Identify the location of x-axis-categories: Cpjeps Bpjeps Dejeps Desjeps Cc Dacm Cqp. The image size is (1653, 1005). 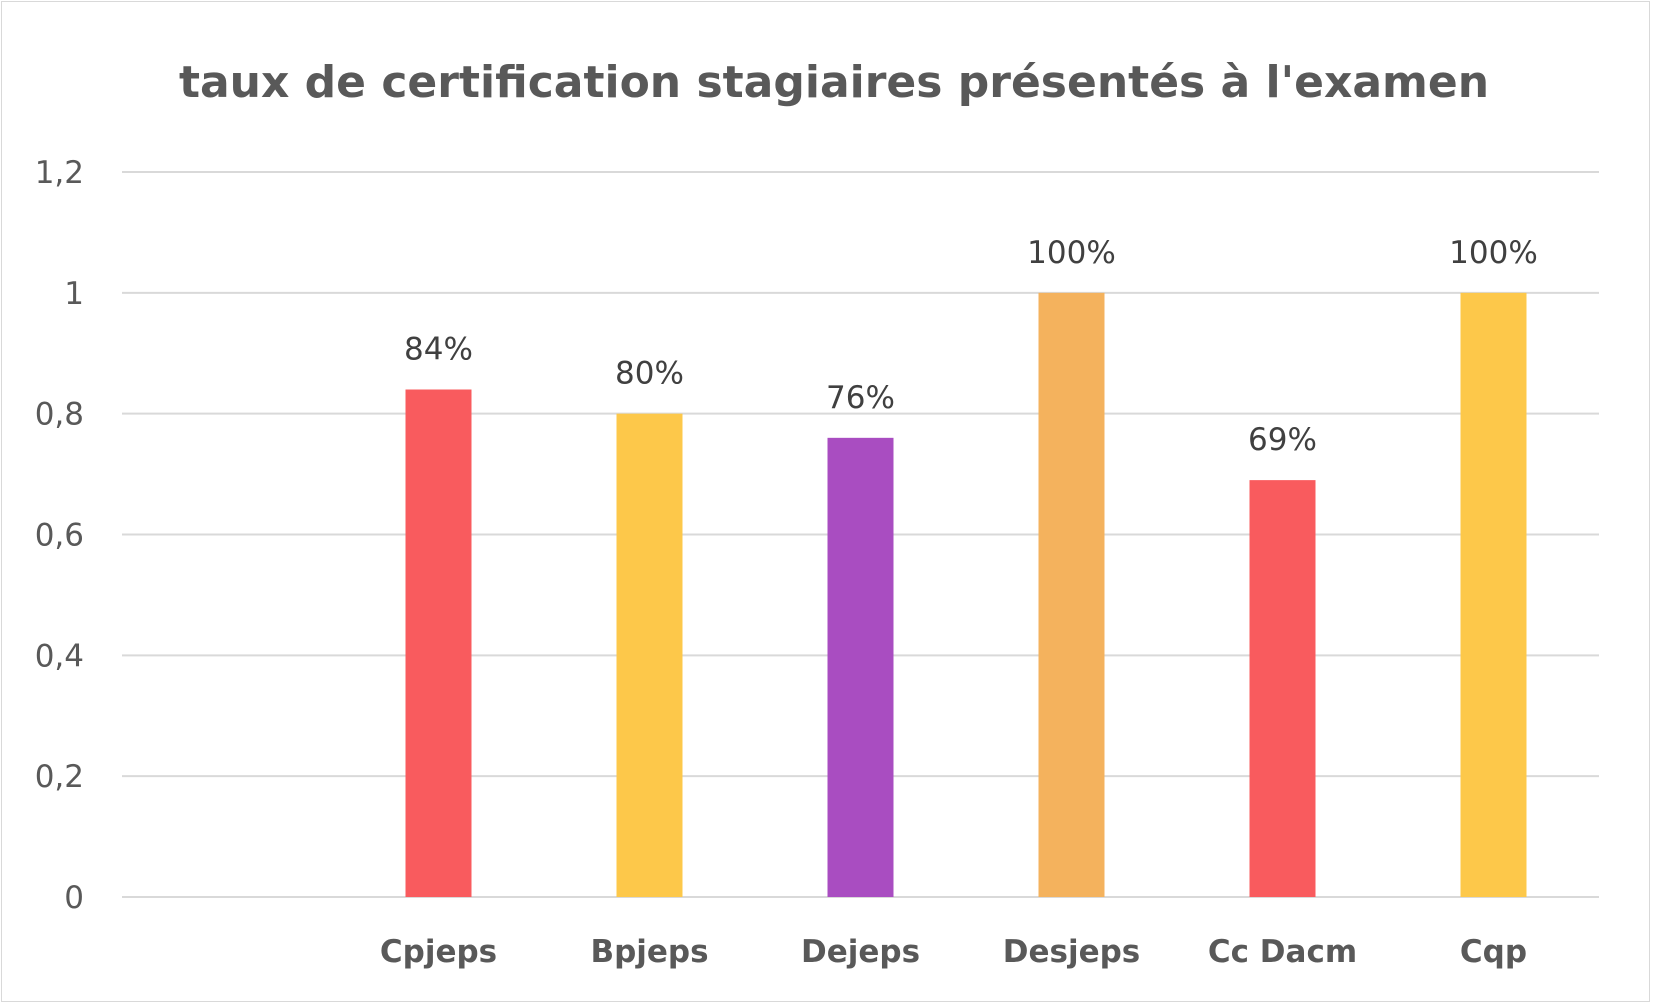
(953, 952).